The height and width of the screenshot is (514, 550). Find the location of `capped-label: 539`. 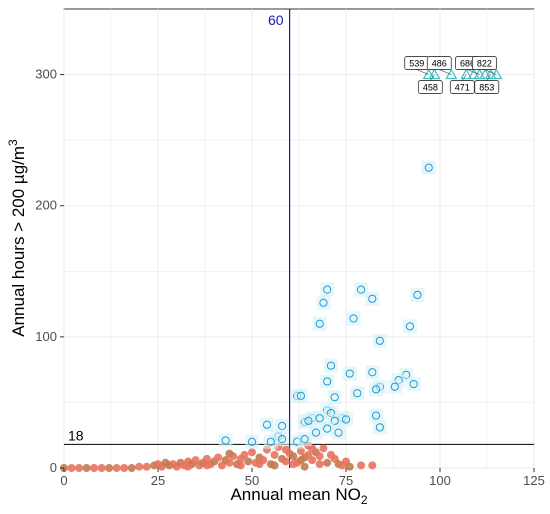

capped-label: 539 is located at coordinates (416, 64).